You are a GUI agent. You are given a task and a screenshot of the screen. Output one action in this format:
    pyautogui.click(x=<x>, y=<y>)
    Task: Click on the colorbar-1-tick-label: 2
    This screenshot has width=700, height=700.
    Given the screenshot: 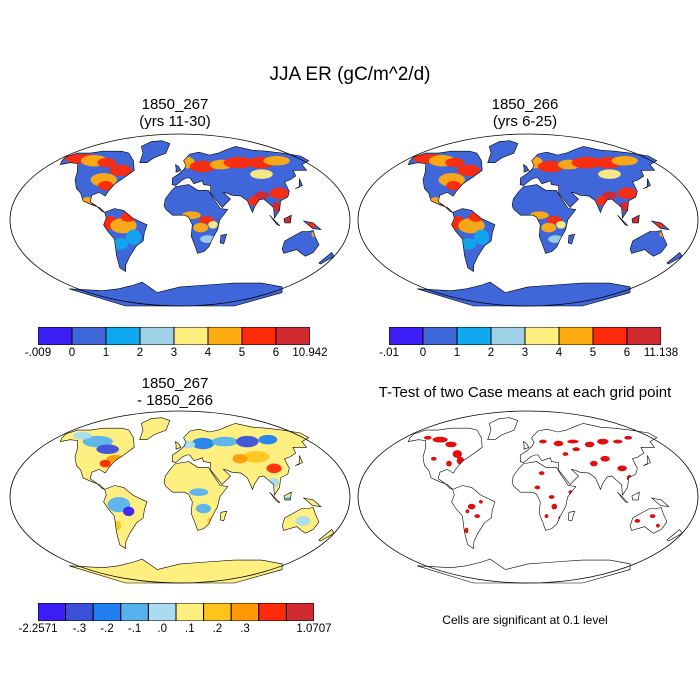 What is the action you would take?
    pyautogui.click(x=140, y=353)
    